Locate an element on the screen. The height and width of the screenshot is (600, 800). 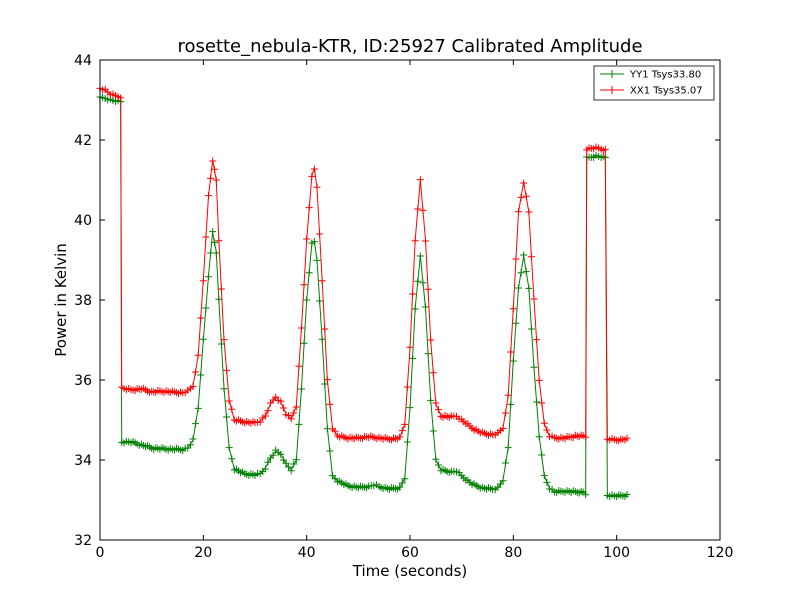
legend-label-yy1: YY1 Tsys33.80 is located at coordinates (665, 75).